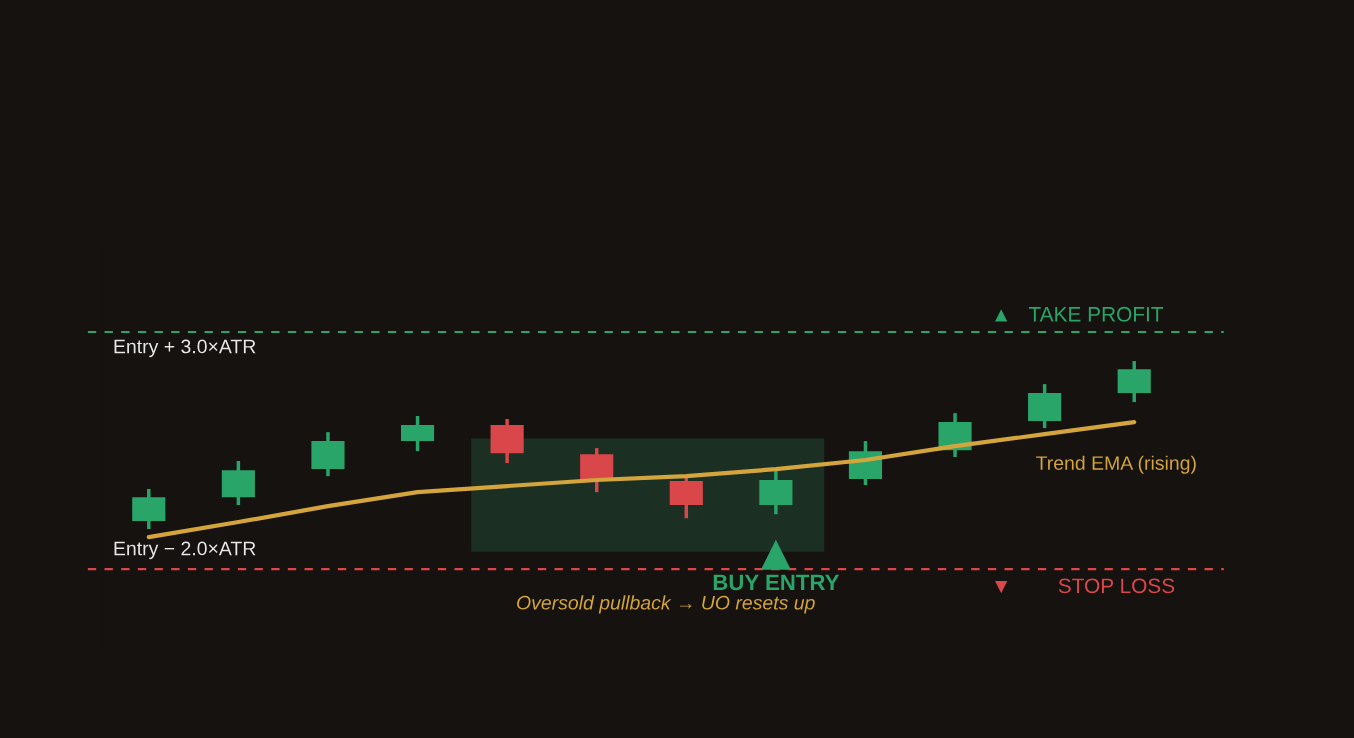 This screenshot has height=738, width=1354. What do you see at coordinates (1085, 586) in the screenshot?
I see `ref-line-label: ▼ STOP LOSS` at bounding box center [1085, 586].